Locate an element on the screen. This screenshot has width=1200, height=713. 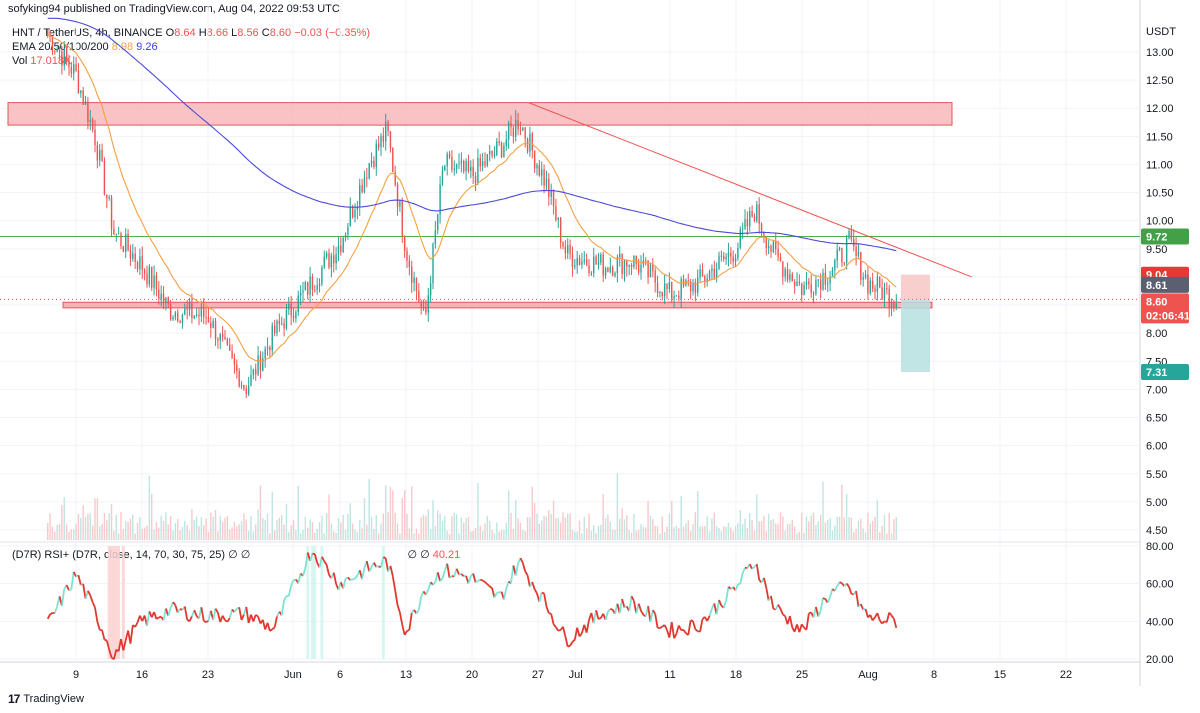
high-value: 8.66 is located at coordinates (217, 33).